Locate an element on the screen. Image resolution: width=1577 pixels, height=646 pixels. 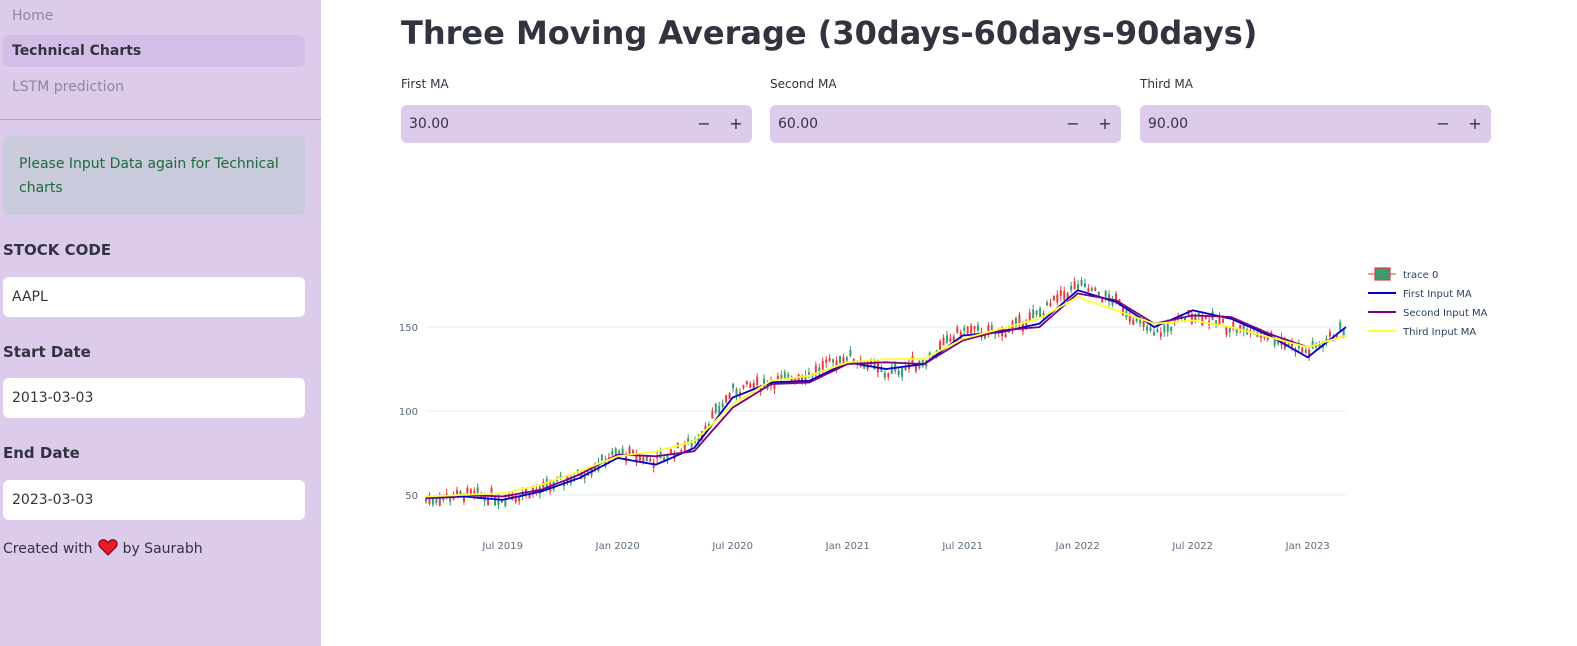
nav-item-technical-charts: Technical Charts is located at coordinates (154, 51).